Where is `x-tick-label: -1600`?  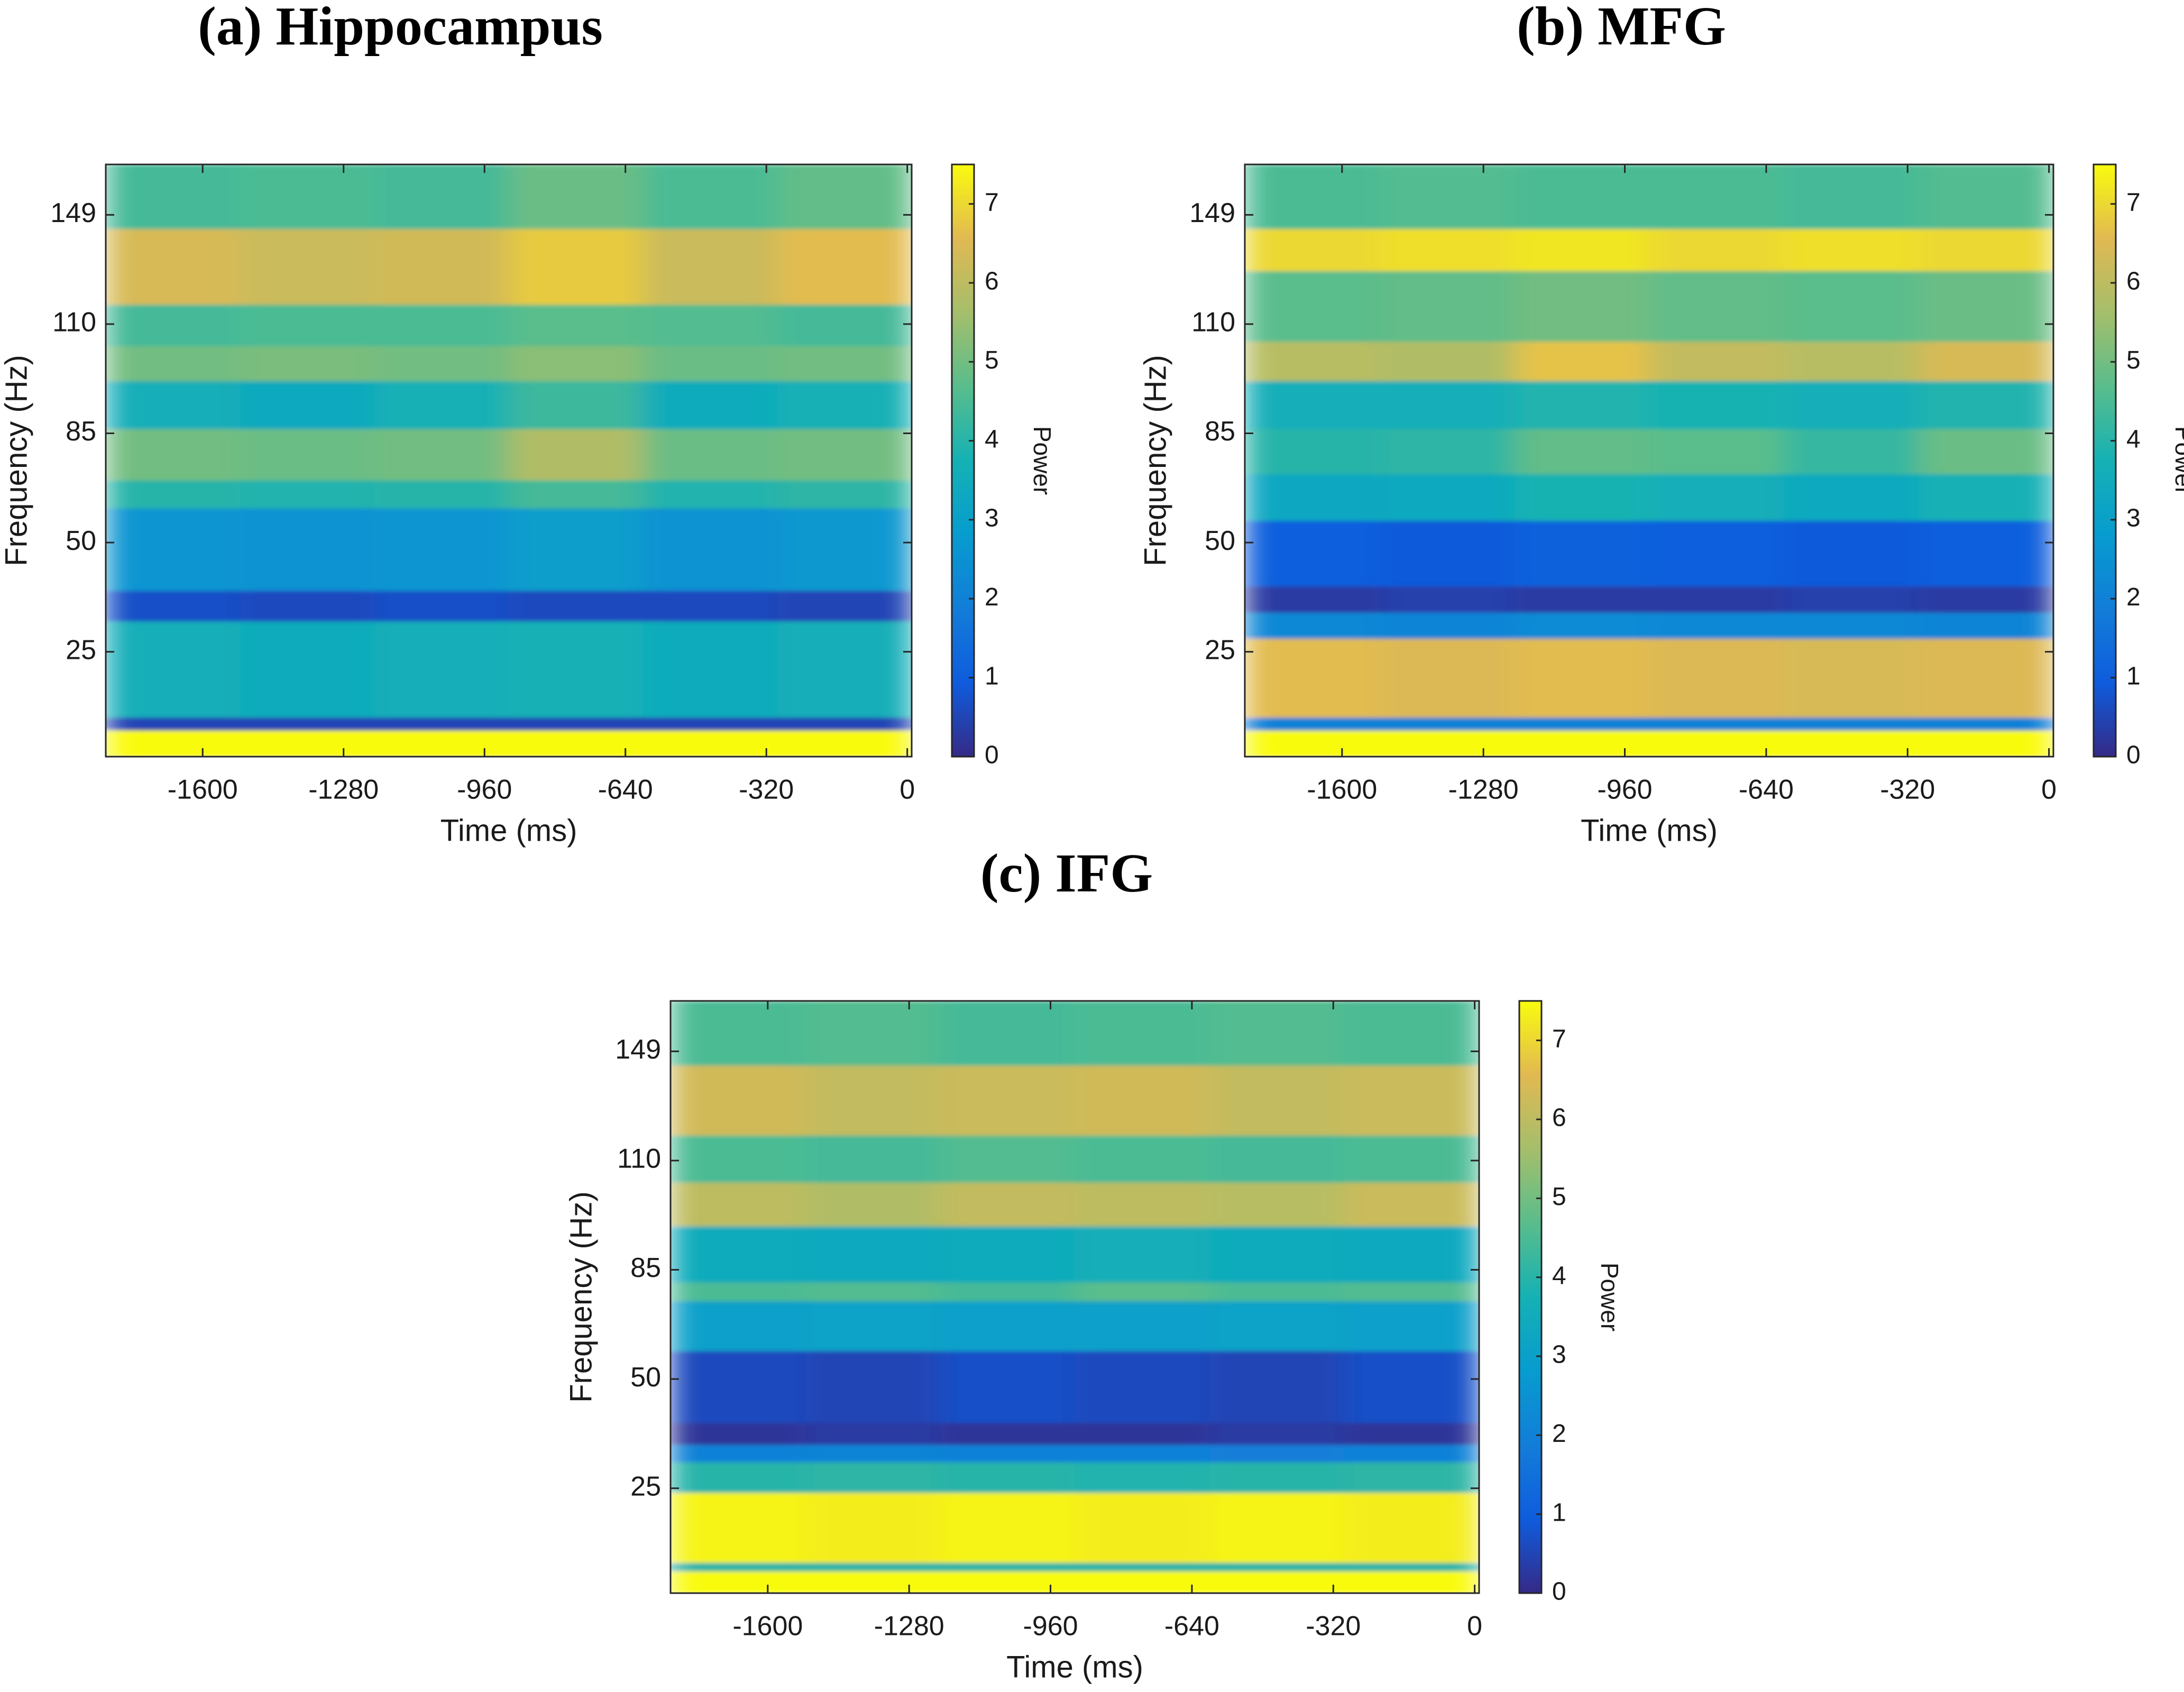
x-tick-label: -1600 is located at coordinates (203, 790).